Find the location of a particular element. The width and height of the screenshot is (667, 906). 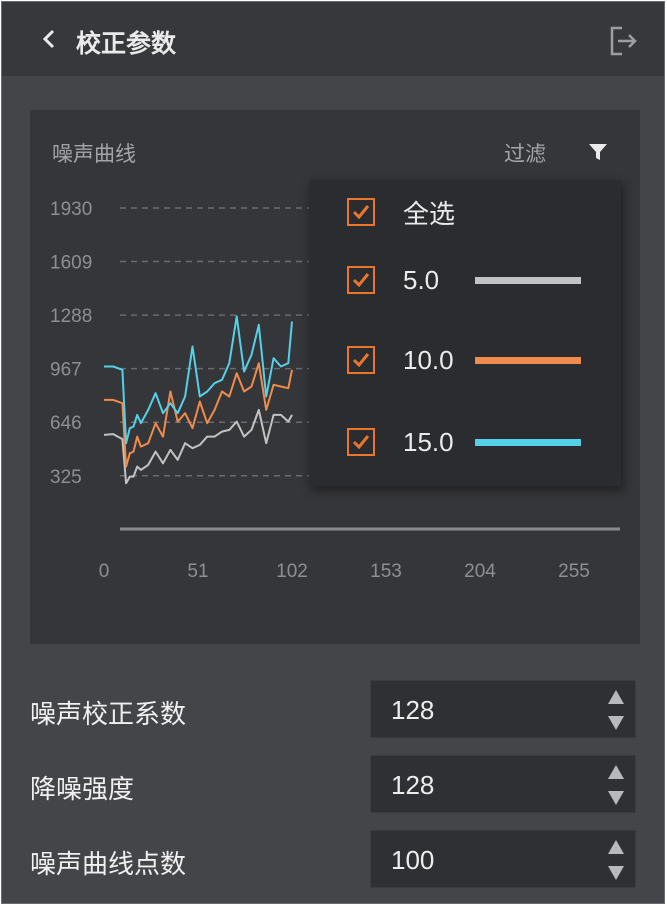

exit-button is located at coordinates (623, 41).